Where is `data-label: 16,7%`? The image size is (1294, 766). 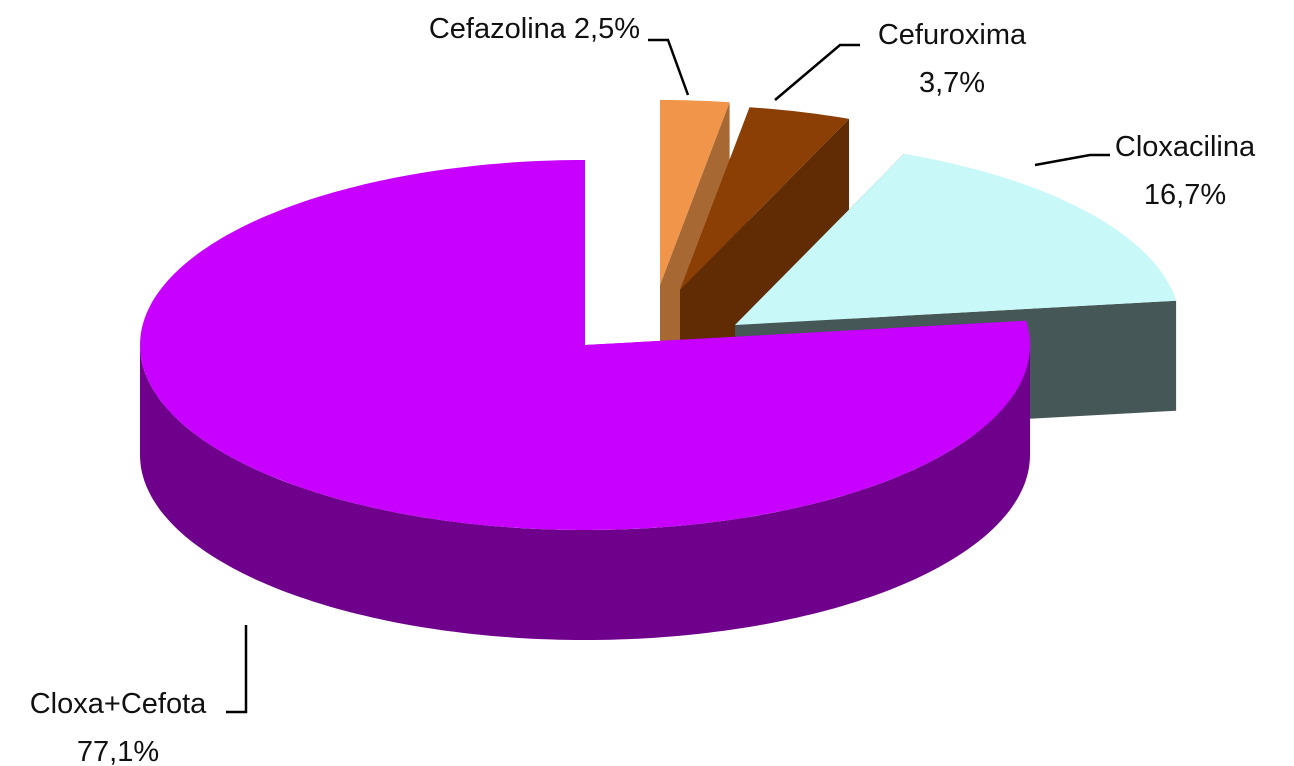 data-label: 16,7% is located at coordinates (1185, 195).